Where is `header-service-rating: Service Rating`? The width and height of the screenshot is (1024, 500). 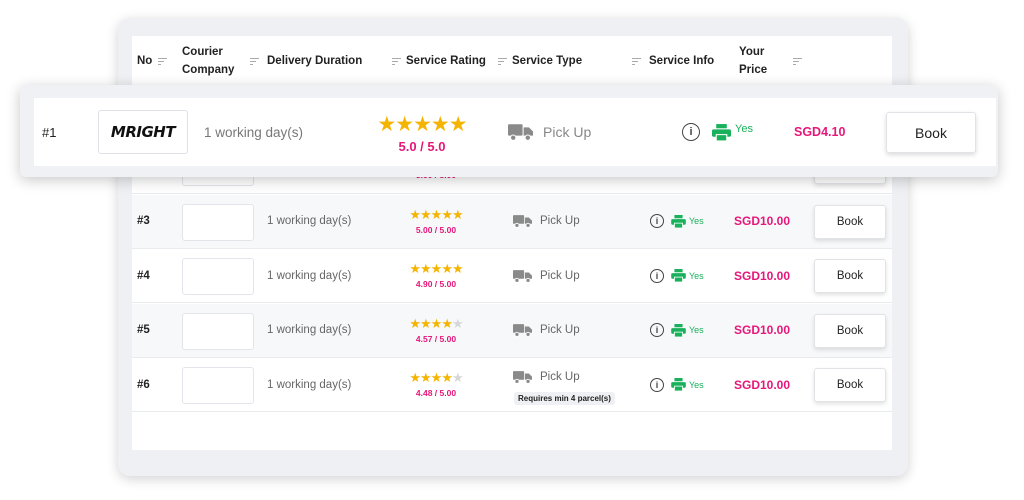
header-service-rating: Service Rating is located at coordinates (456, 61).